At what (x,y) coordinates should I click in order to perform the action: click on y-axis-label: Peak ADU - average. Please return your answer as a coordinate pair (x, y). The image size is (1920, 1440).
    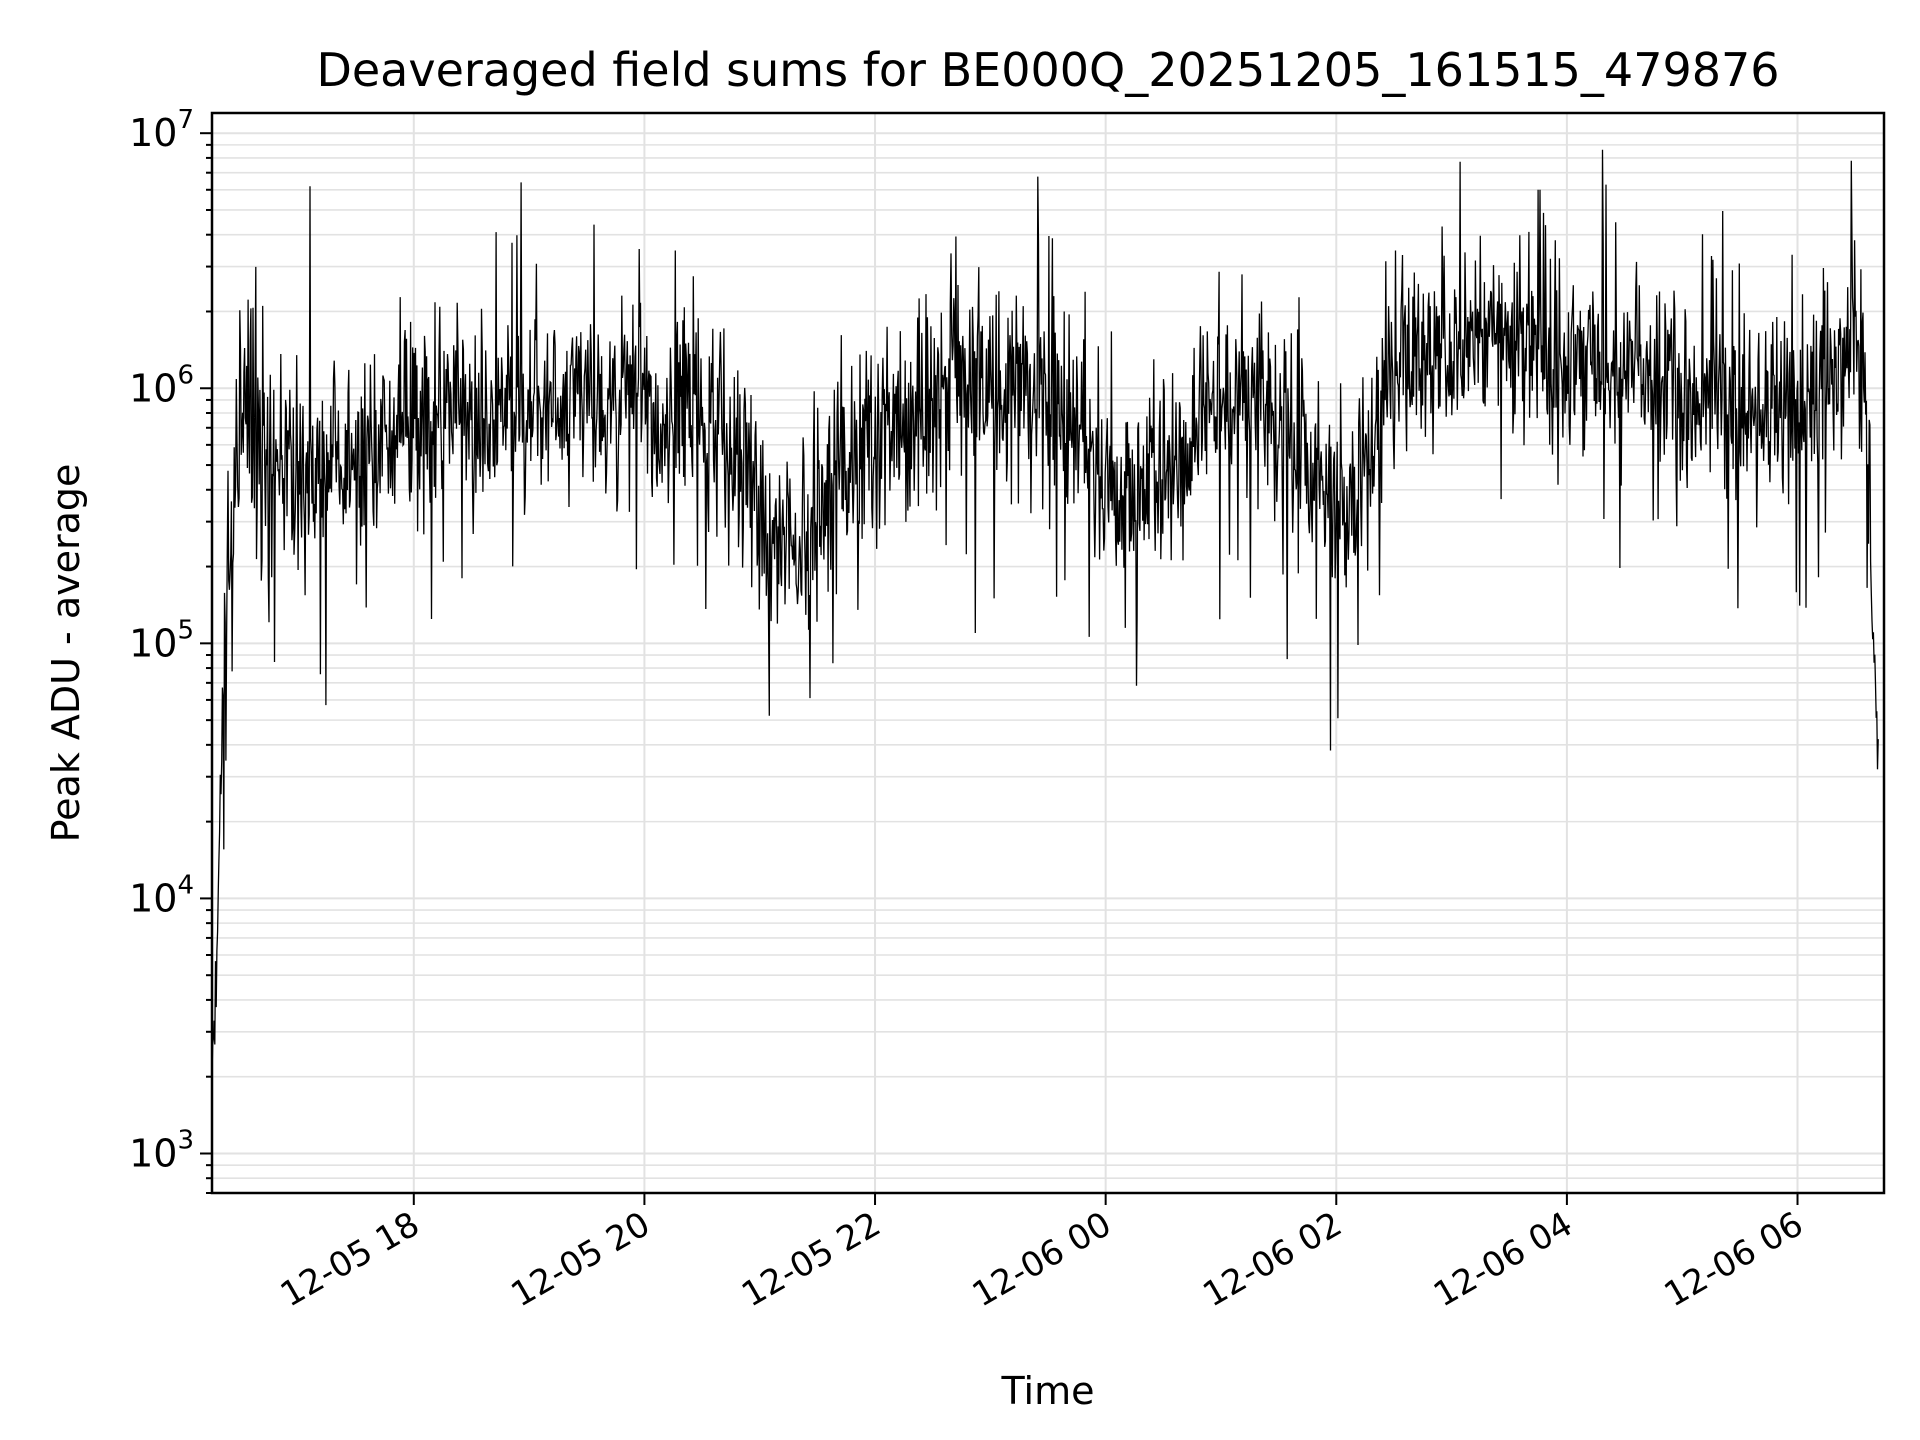
    Looking at the image, I should click on (66, 653).